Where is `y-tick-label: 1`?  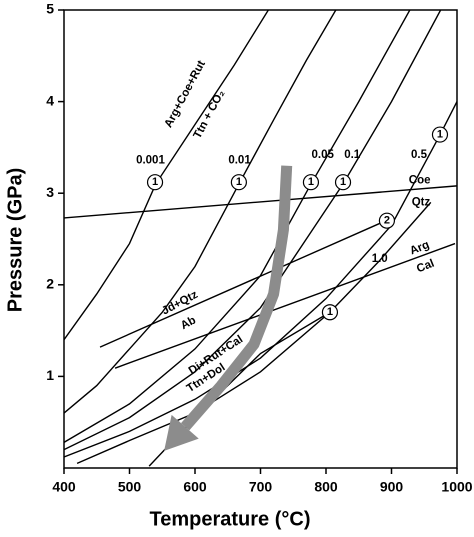 y-tick-label: 1 is located at coordinates (50, 375).